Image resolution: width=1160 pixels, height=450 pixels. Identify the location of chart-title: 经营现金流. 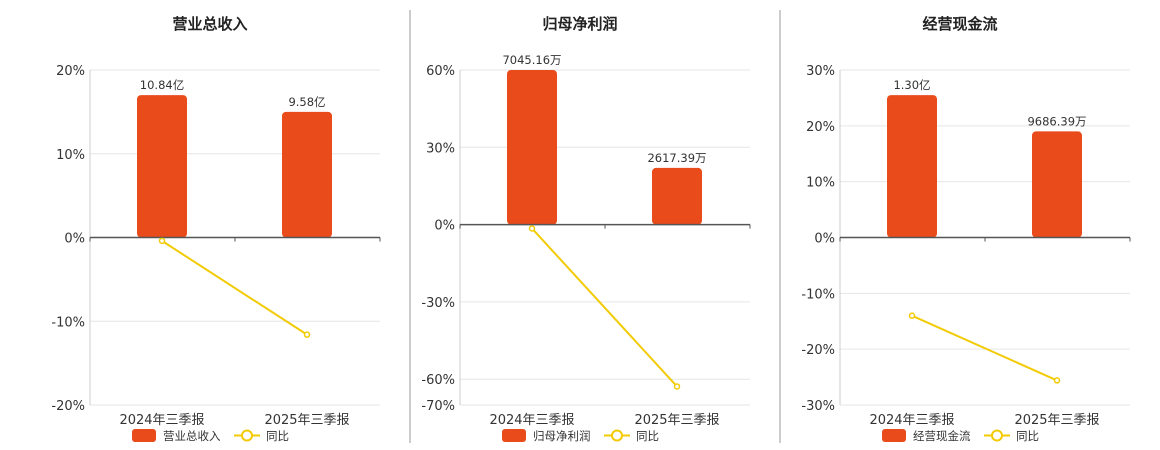
(959, 24).